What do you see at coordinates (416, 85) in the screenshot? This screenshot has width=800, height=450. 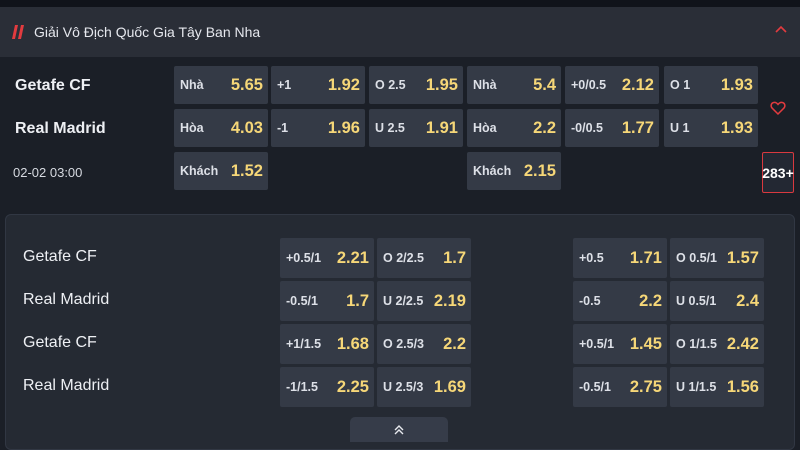 I see `odd-cell-ft-over: O 2.5 1.95` at bounding box center [416, 85].